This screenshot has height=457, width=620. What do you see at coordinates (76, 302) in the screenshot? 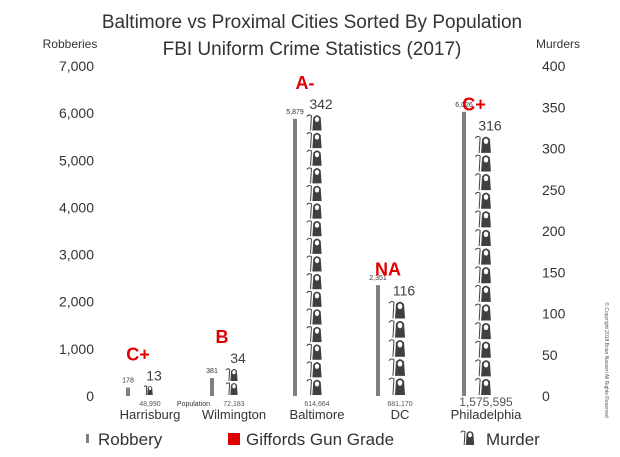
I see `left-tick-label: 2,000` at bounding box center [76, 302].